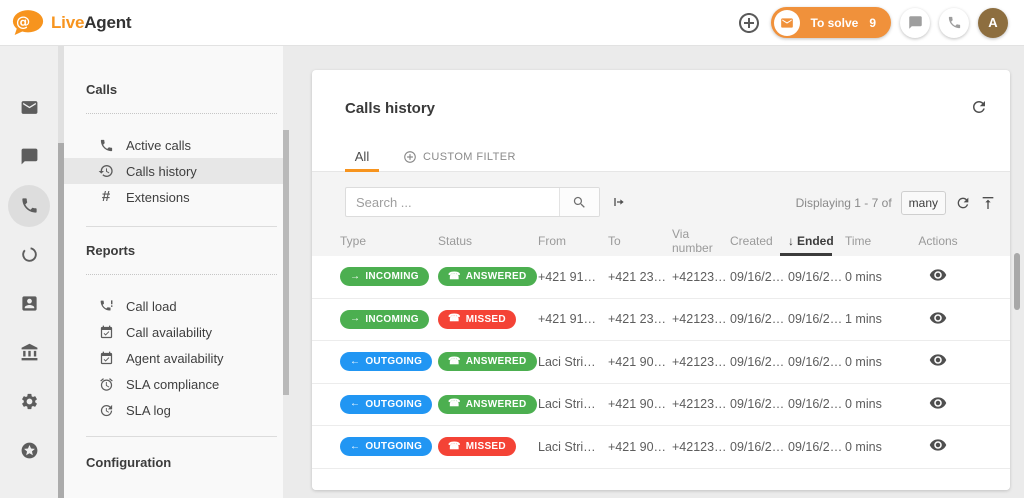 The image size is (1024, 498). I want to click on phone-alert-icon, so click(106, 306).